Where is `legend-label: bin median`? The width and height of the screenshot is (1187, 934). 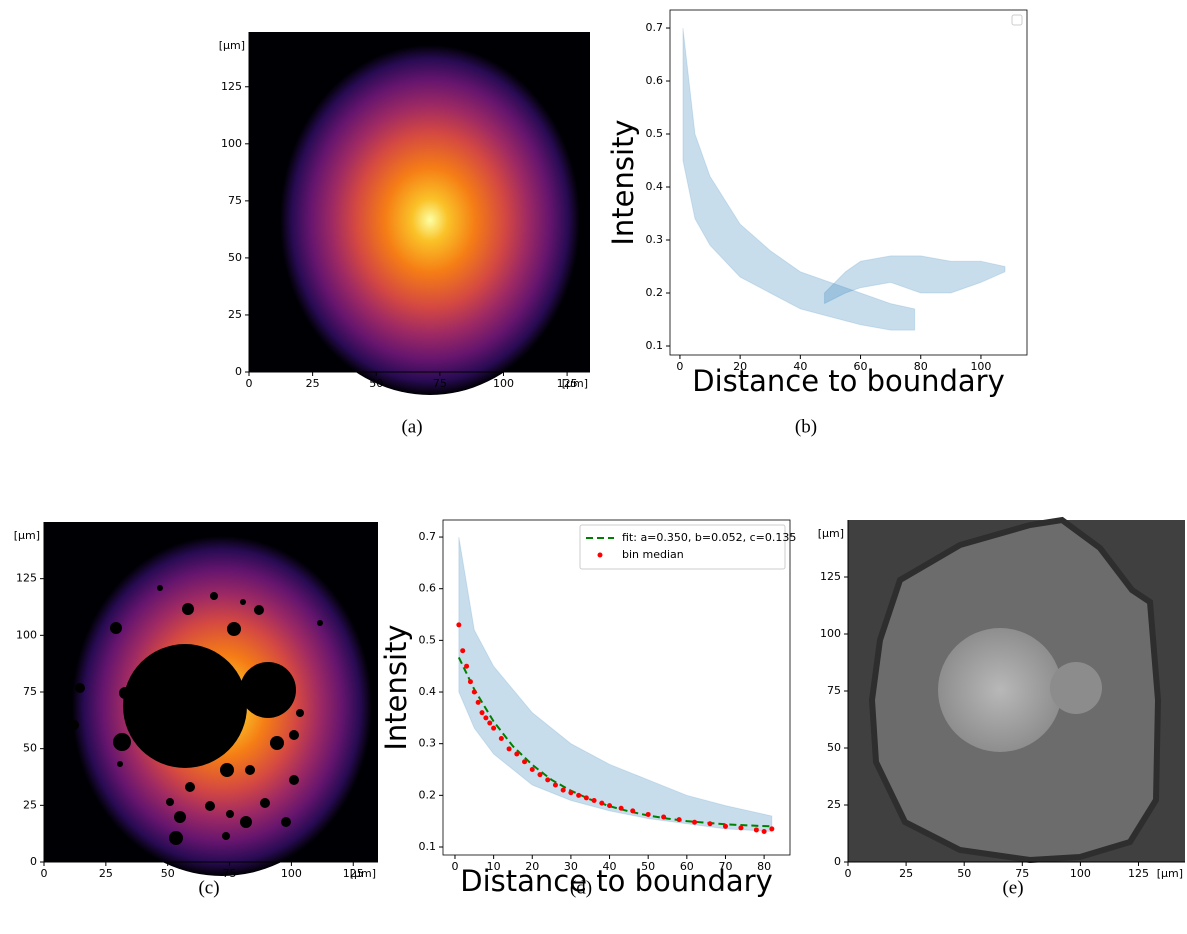
legend-label: bin median is located at coordinates (653, 554).